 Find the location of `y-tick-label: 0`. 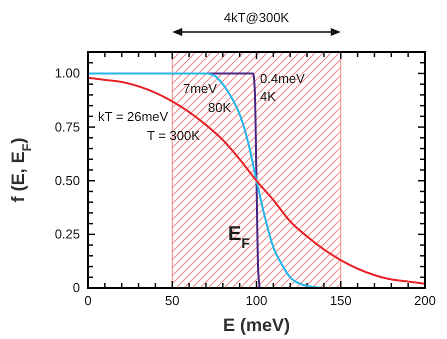

y-tick-label: 0 is located at coordinates (76, 288).